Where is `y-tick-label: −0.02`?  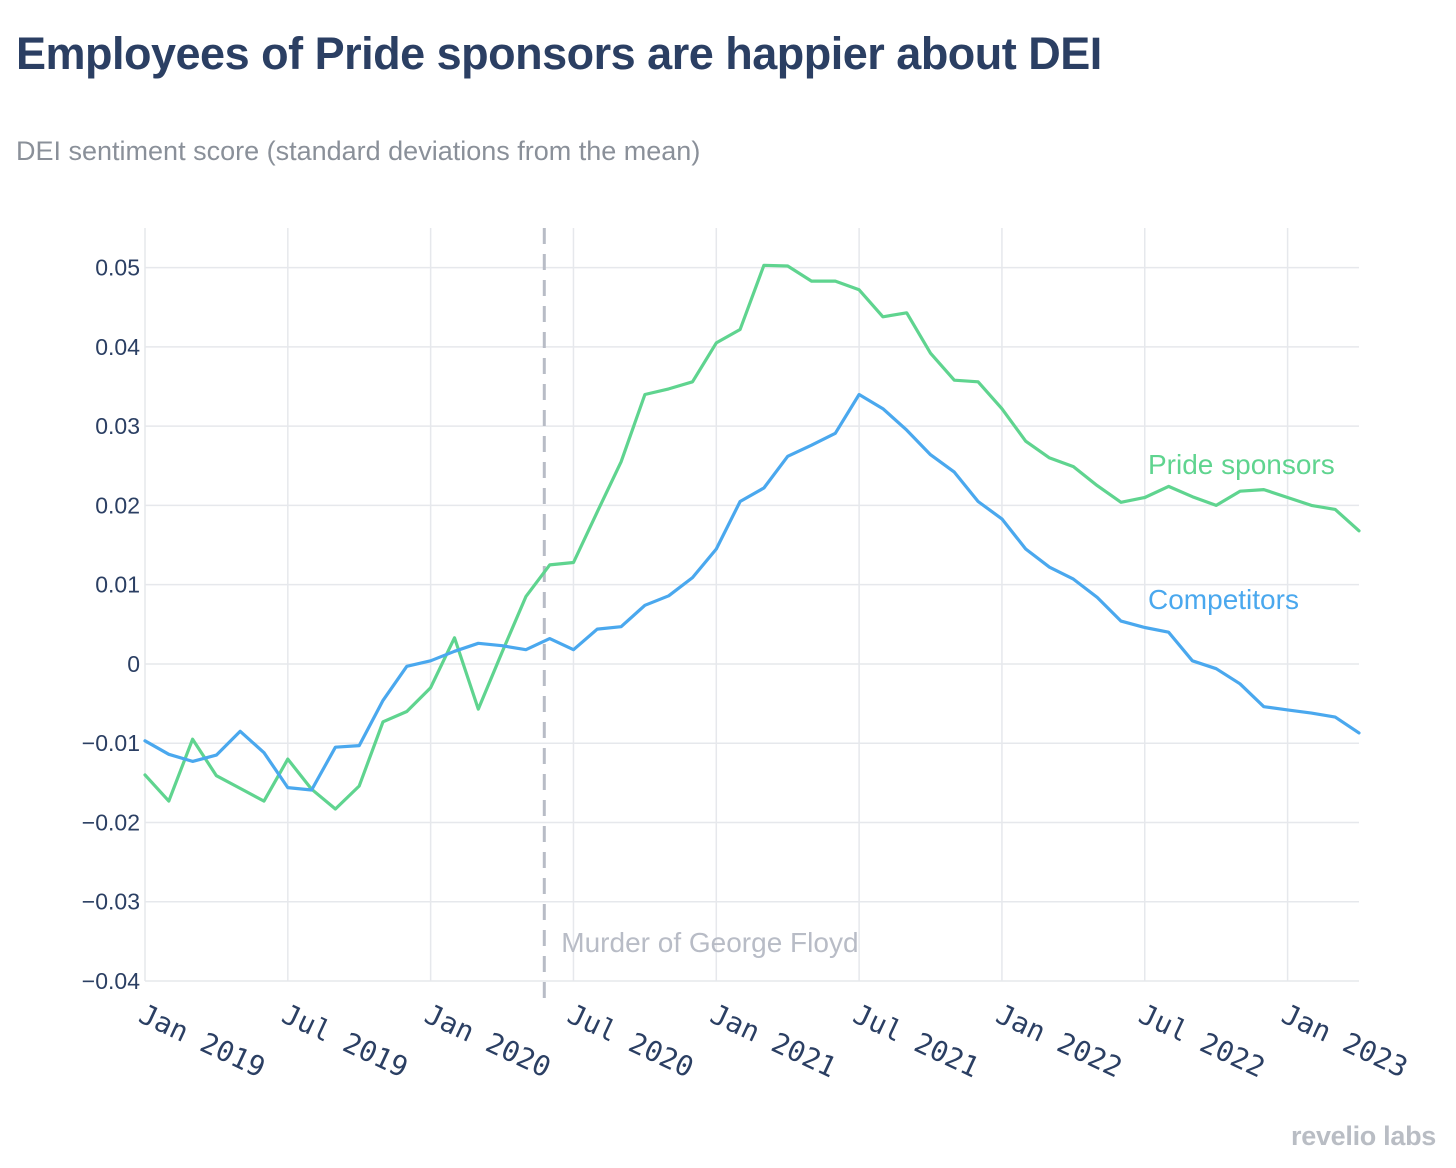 y-tick-label: −0.02 is located at coordinates (111, 822).